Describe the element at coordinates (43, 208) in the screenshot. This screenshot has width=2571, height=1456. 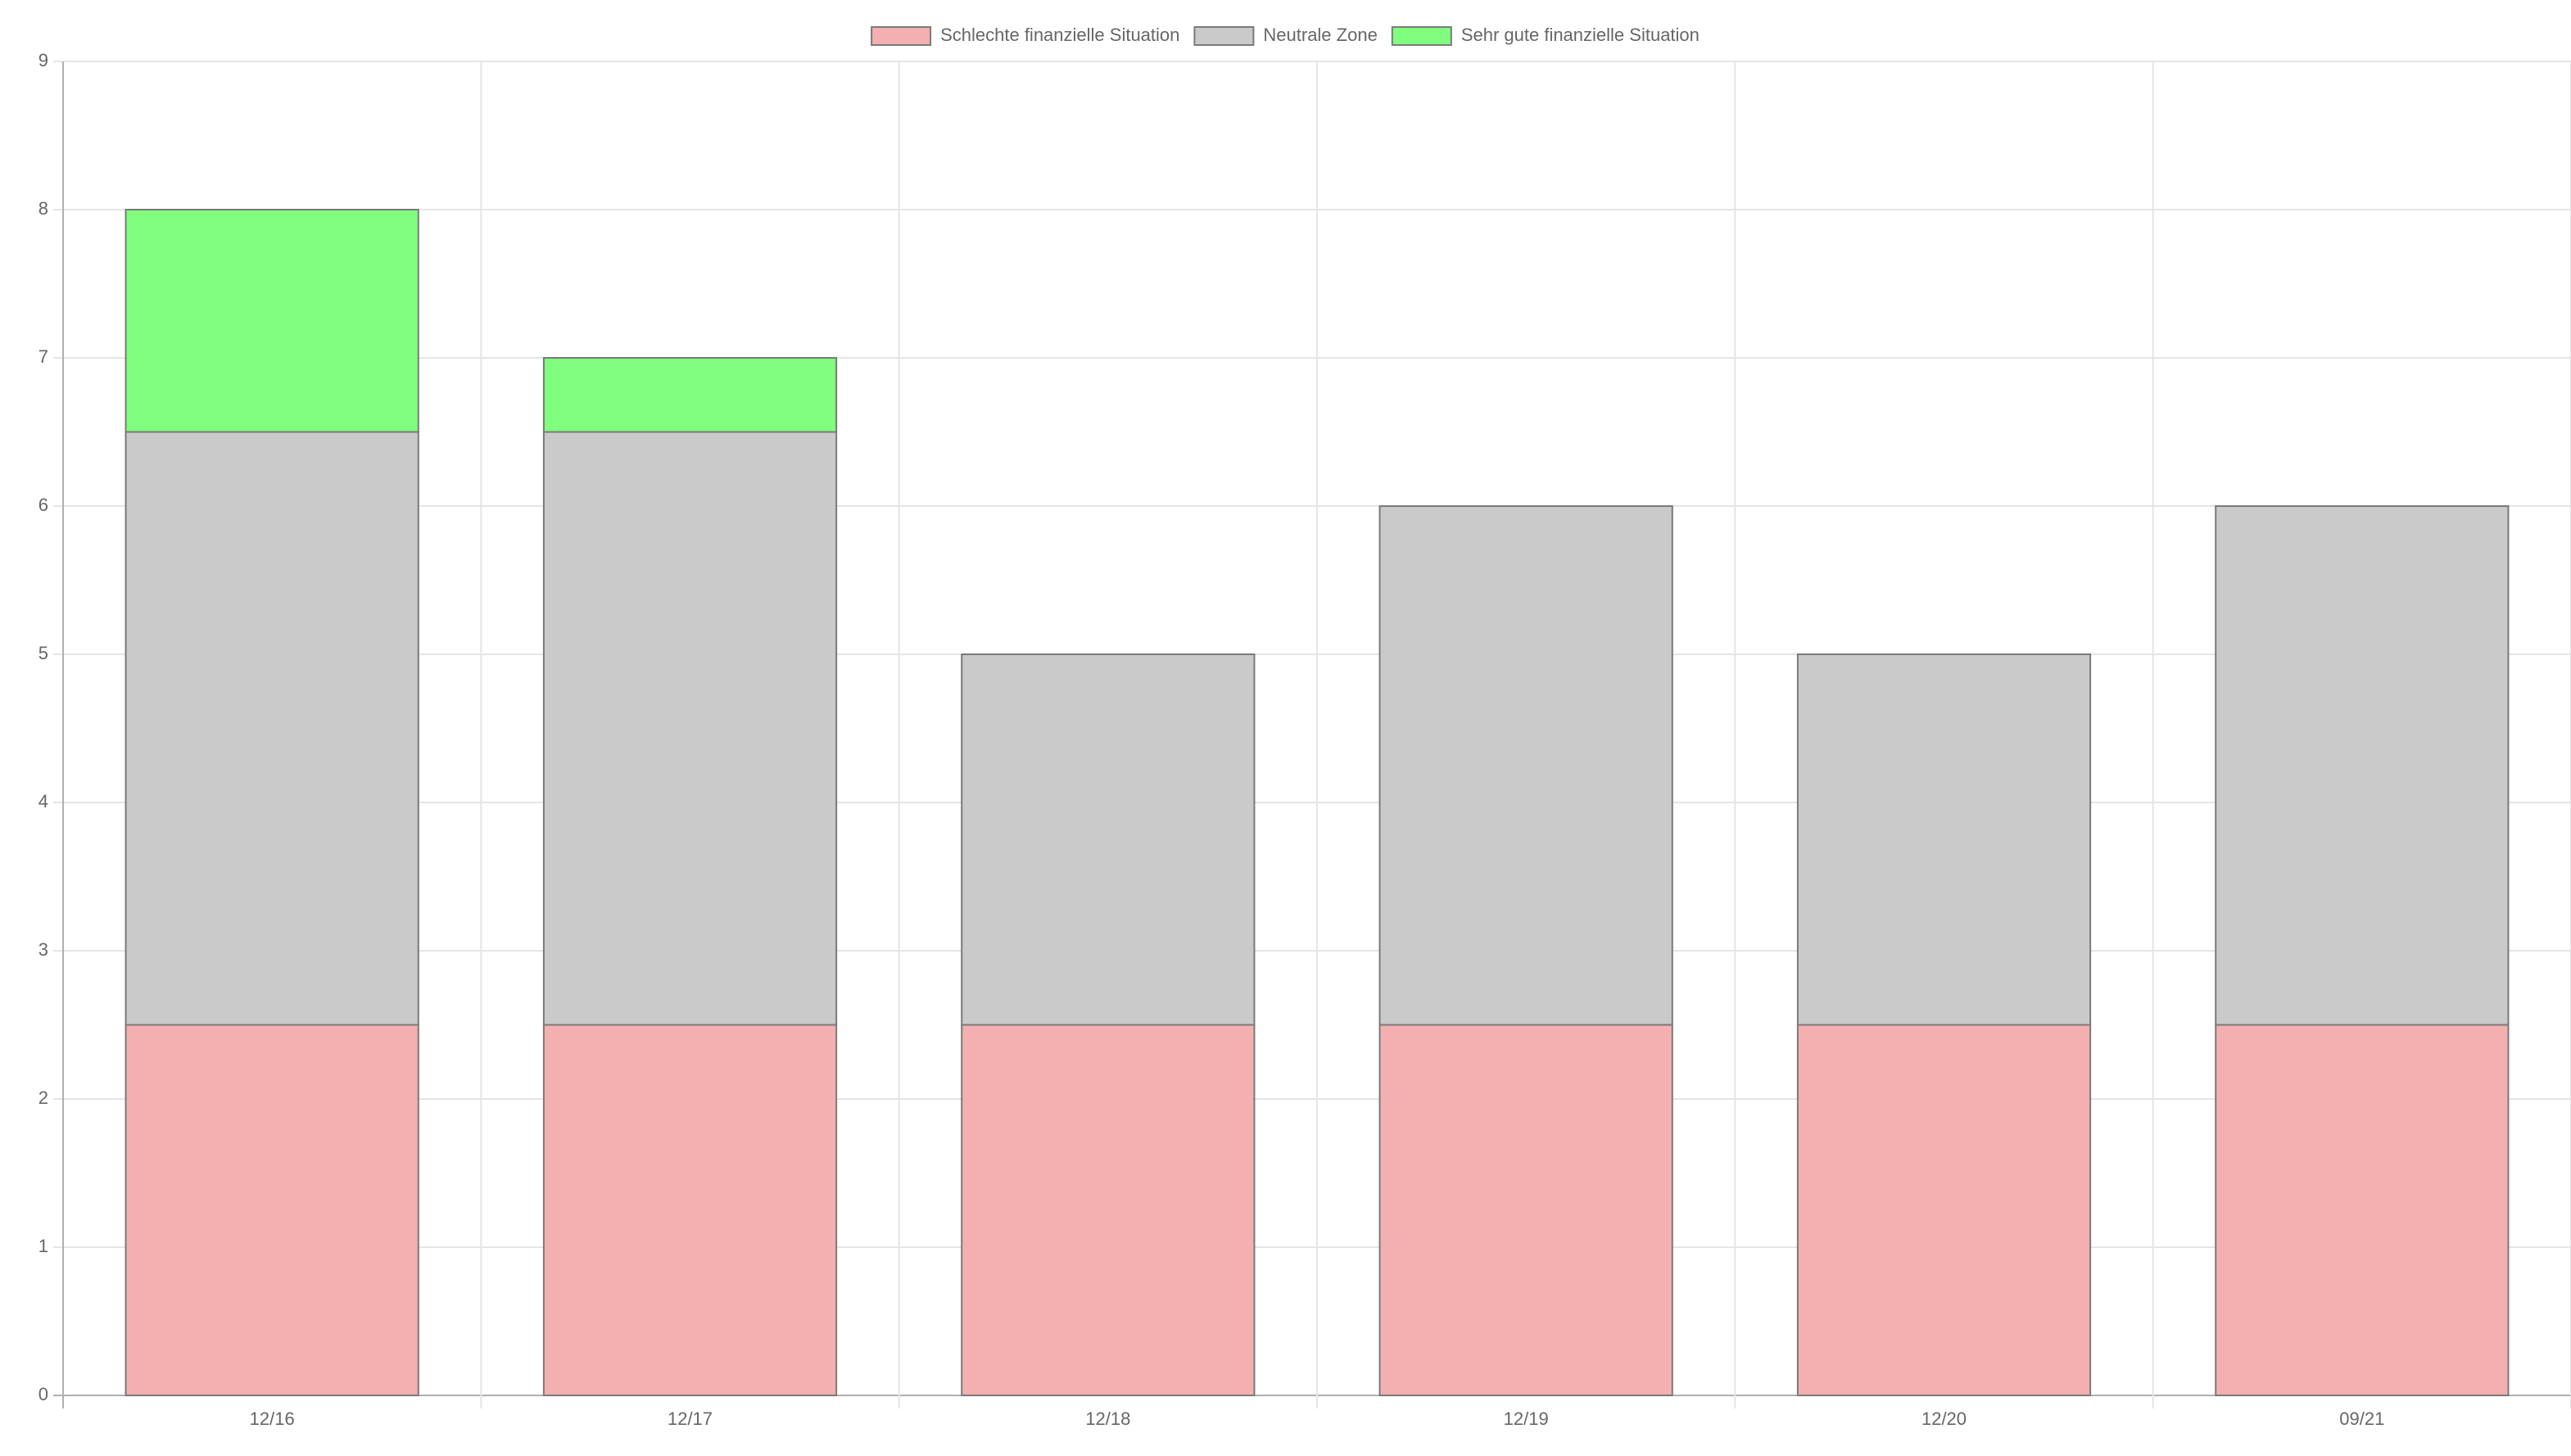
I see `y-tick-label: 8` at that location.